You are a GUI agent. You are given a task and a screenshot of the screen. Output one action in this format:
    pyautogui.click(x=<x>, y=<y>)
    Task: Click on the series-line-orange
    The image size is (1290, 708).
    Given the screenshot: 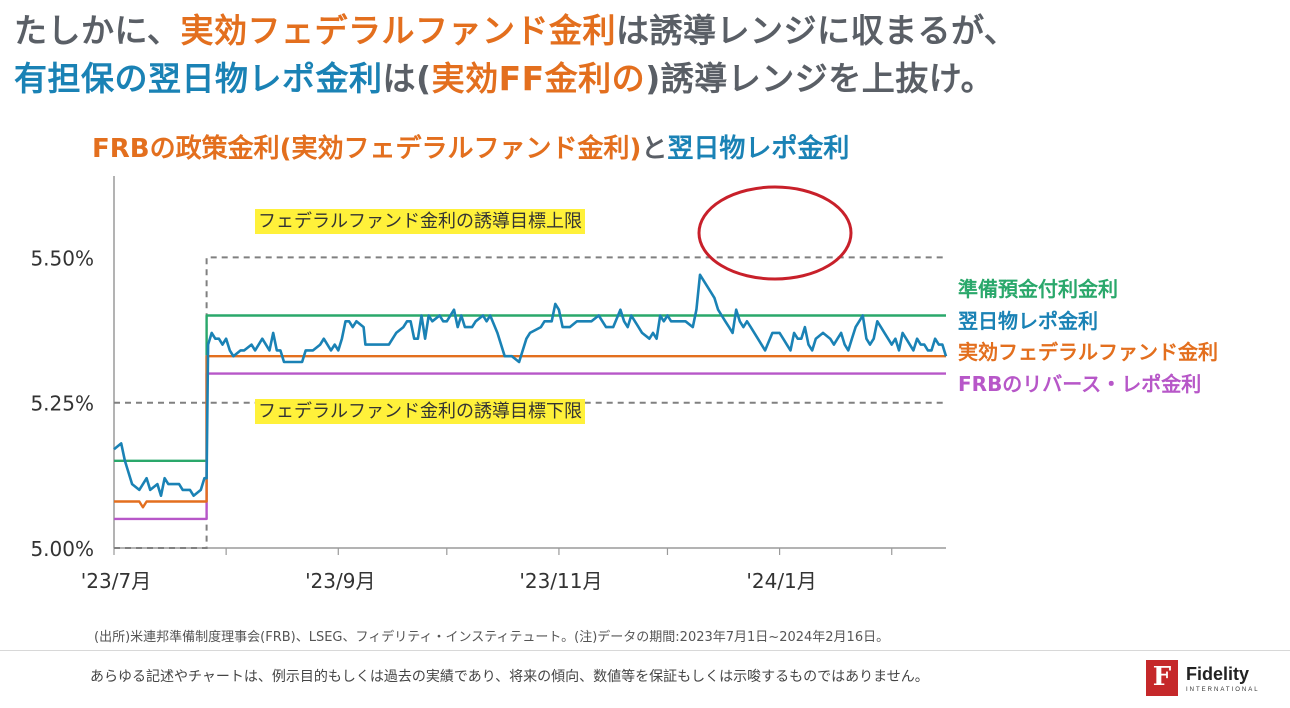 What is the action you would take?
    pyautogui.click(x=530, y=432)
    